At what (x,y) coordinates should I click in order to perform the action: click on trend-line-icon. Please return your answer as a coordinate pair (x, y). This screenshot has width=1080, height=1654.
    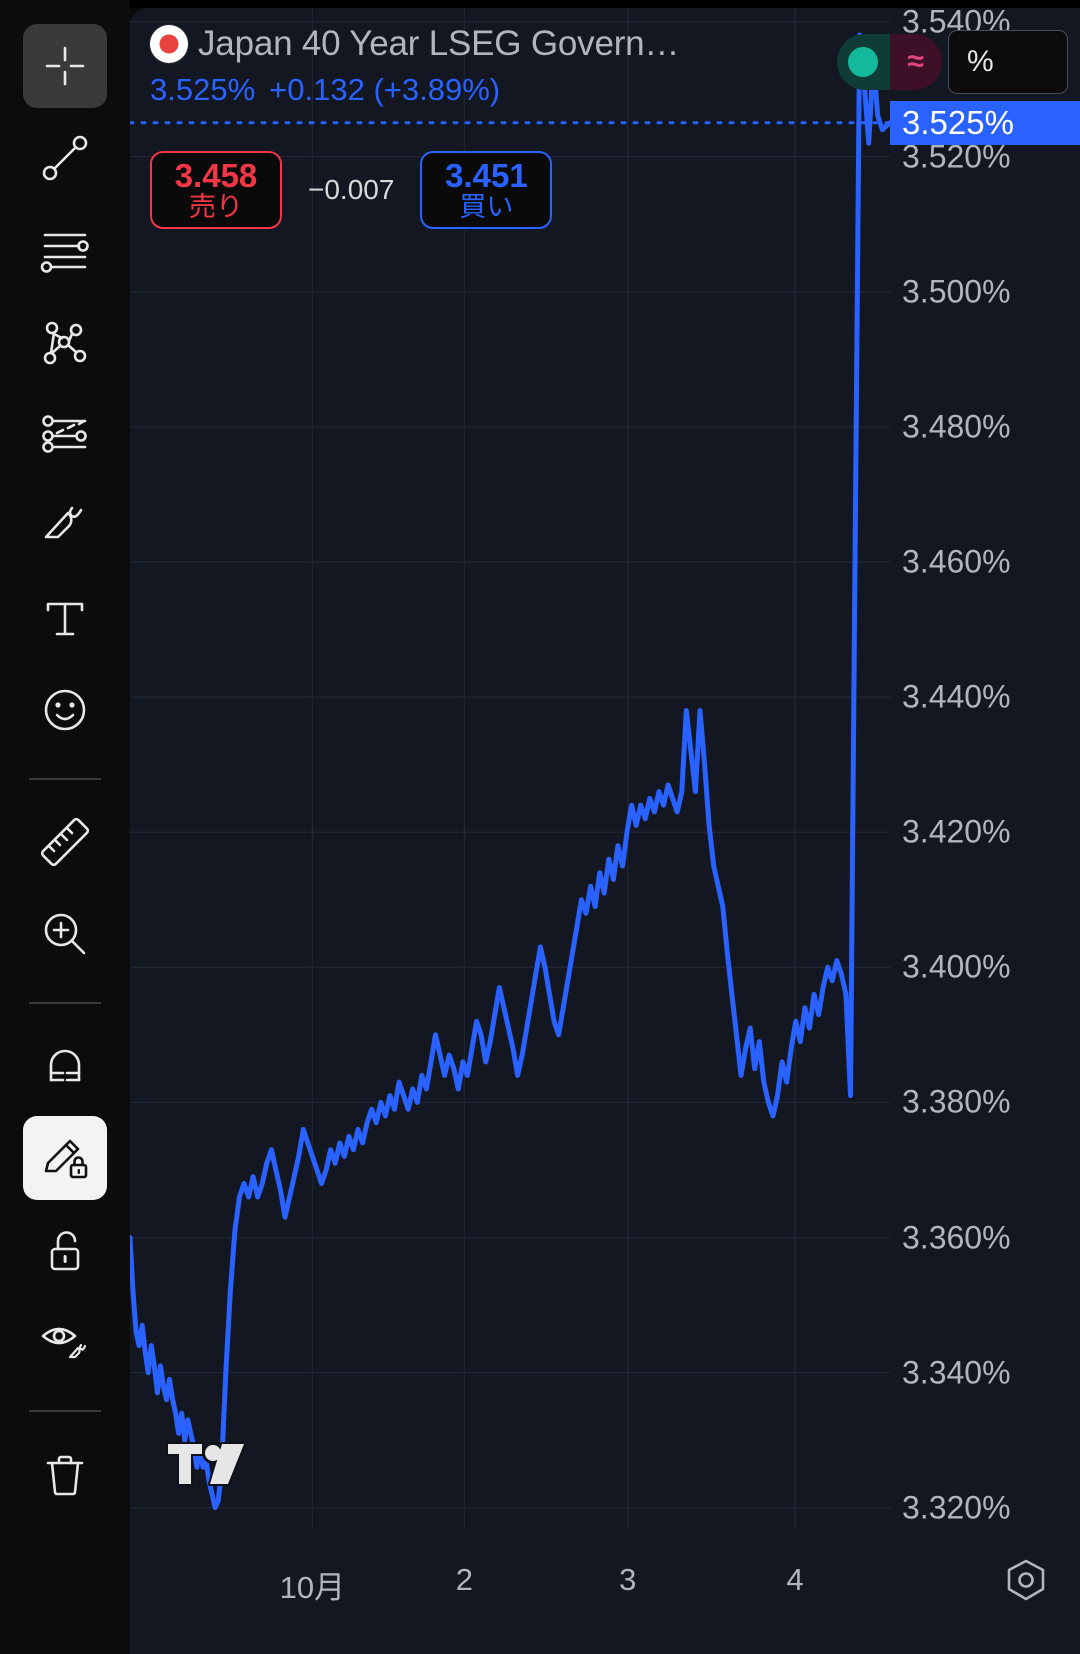
    Looking at the image, I should click on (65, 158).